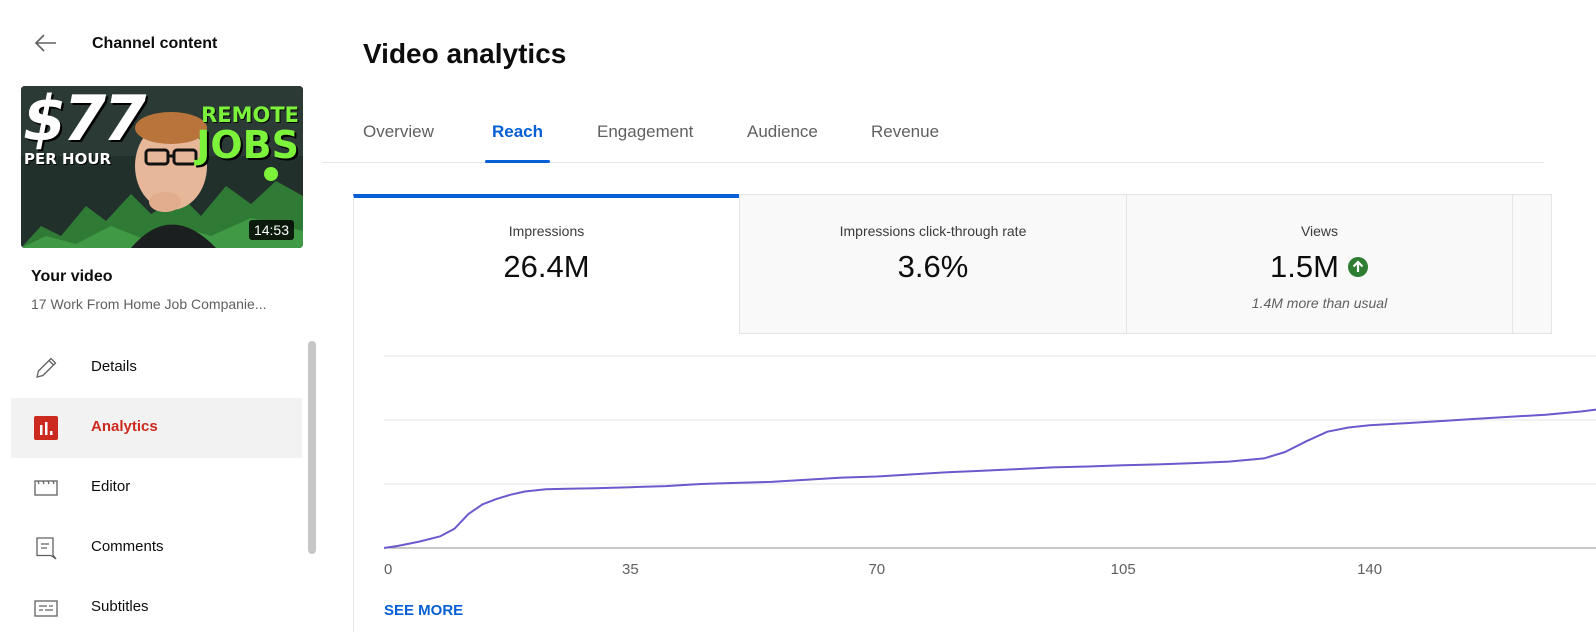 The image size is (1596, 632). What do you see at coordinates (271, 230) in the screenshot?
I see `video-duration: 14:53` at bounding box center [271, 230].